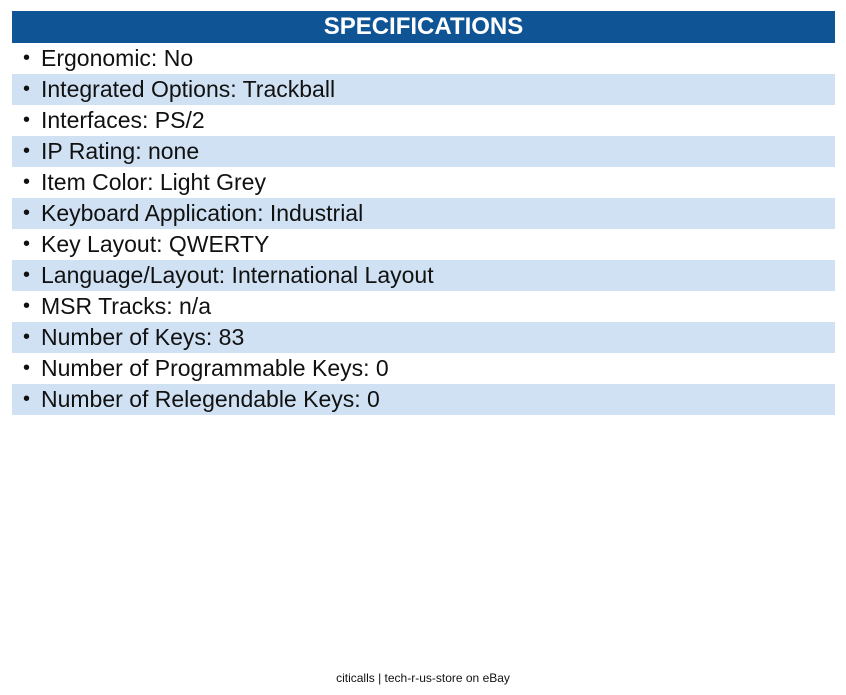  What do you see at coordinates (423, 120) in the screenshot?
I see `spec-item: • Interfaces: PS/2` at bounding box center [423, 120].